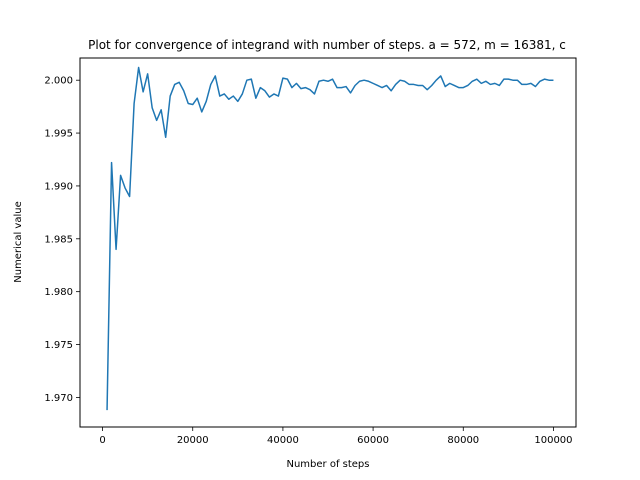 This screenshot has height=480, width=640. What do you see at coordinates (58, 186) in the screenshot?
I see `y-tick-label: 1.990` at bounding box center [58, 186].